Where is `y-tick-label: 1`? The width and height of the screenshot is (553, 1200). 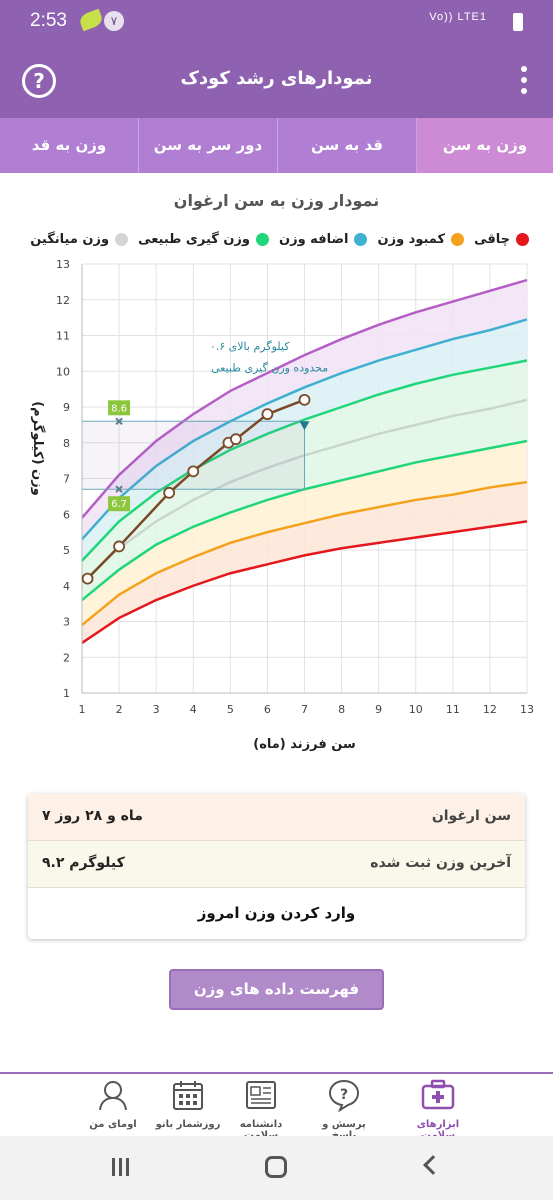
y-tick-label: 1 is located at coordinates (66, 693).